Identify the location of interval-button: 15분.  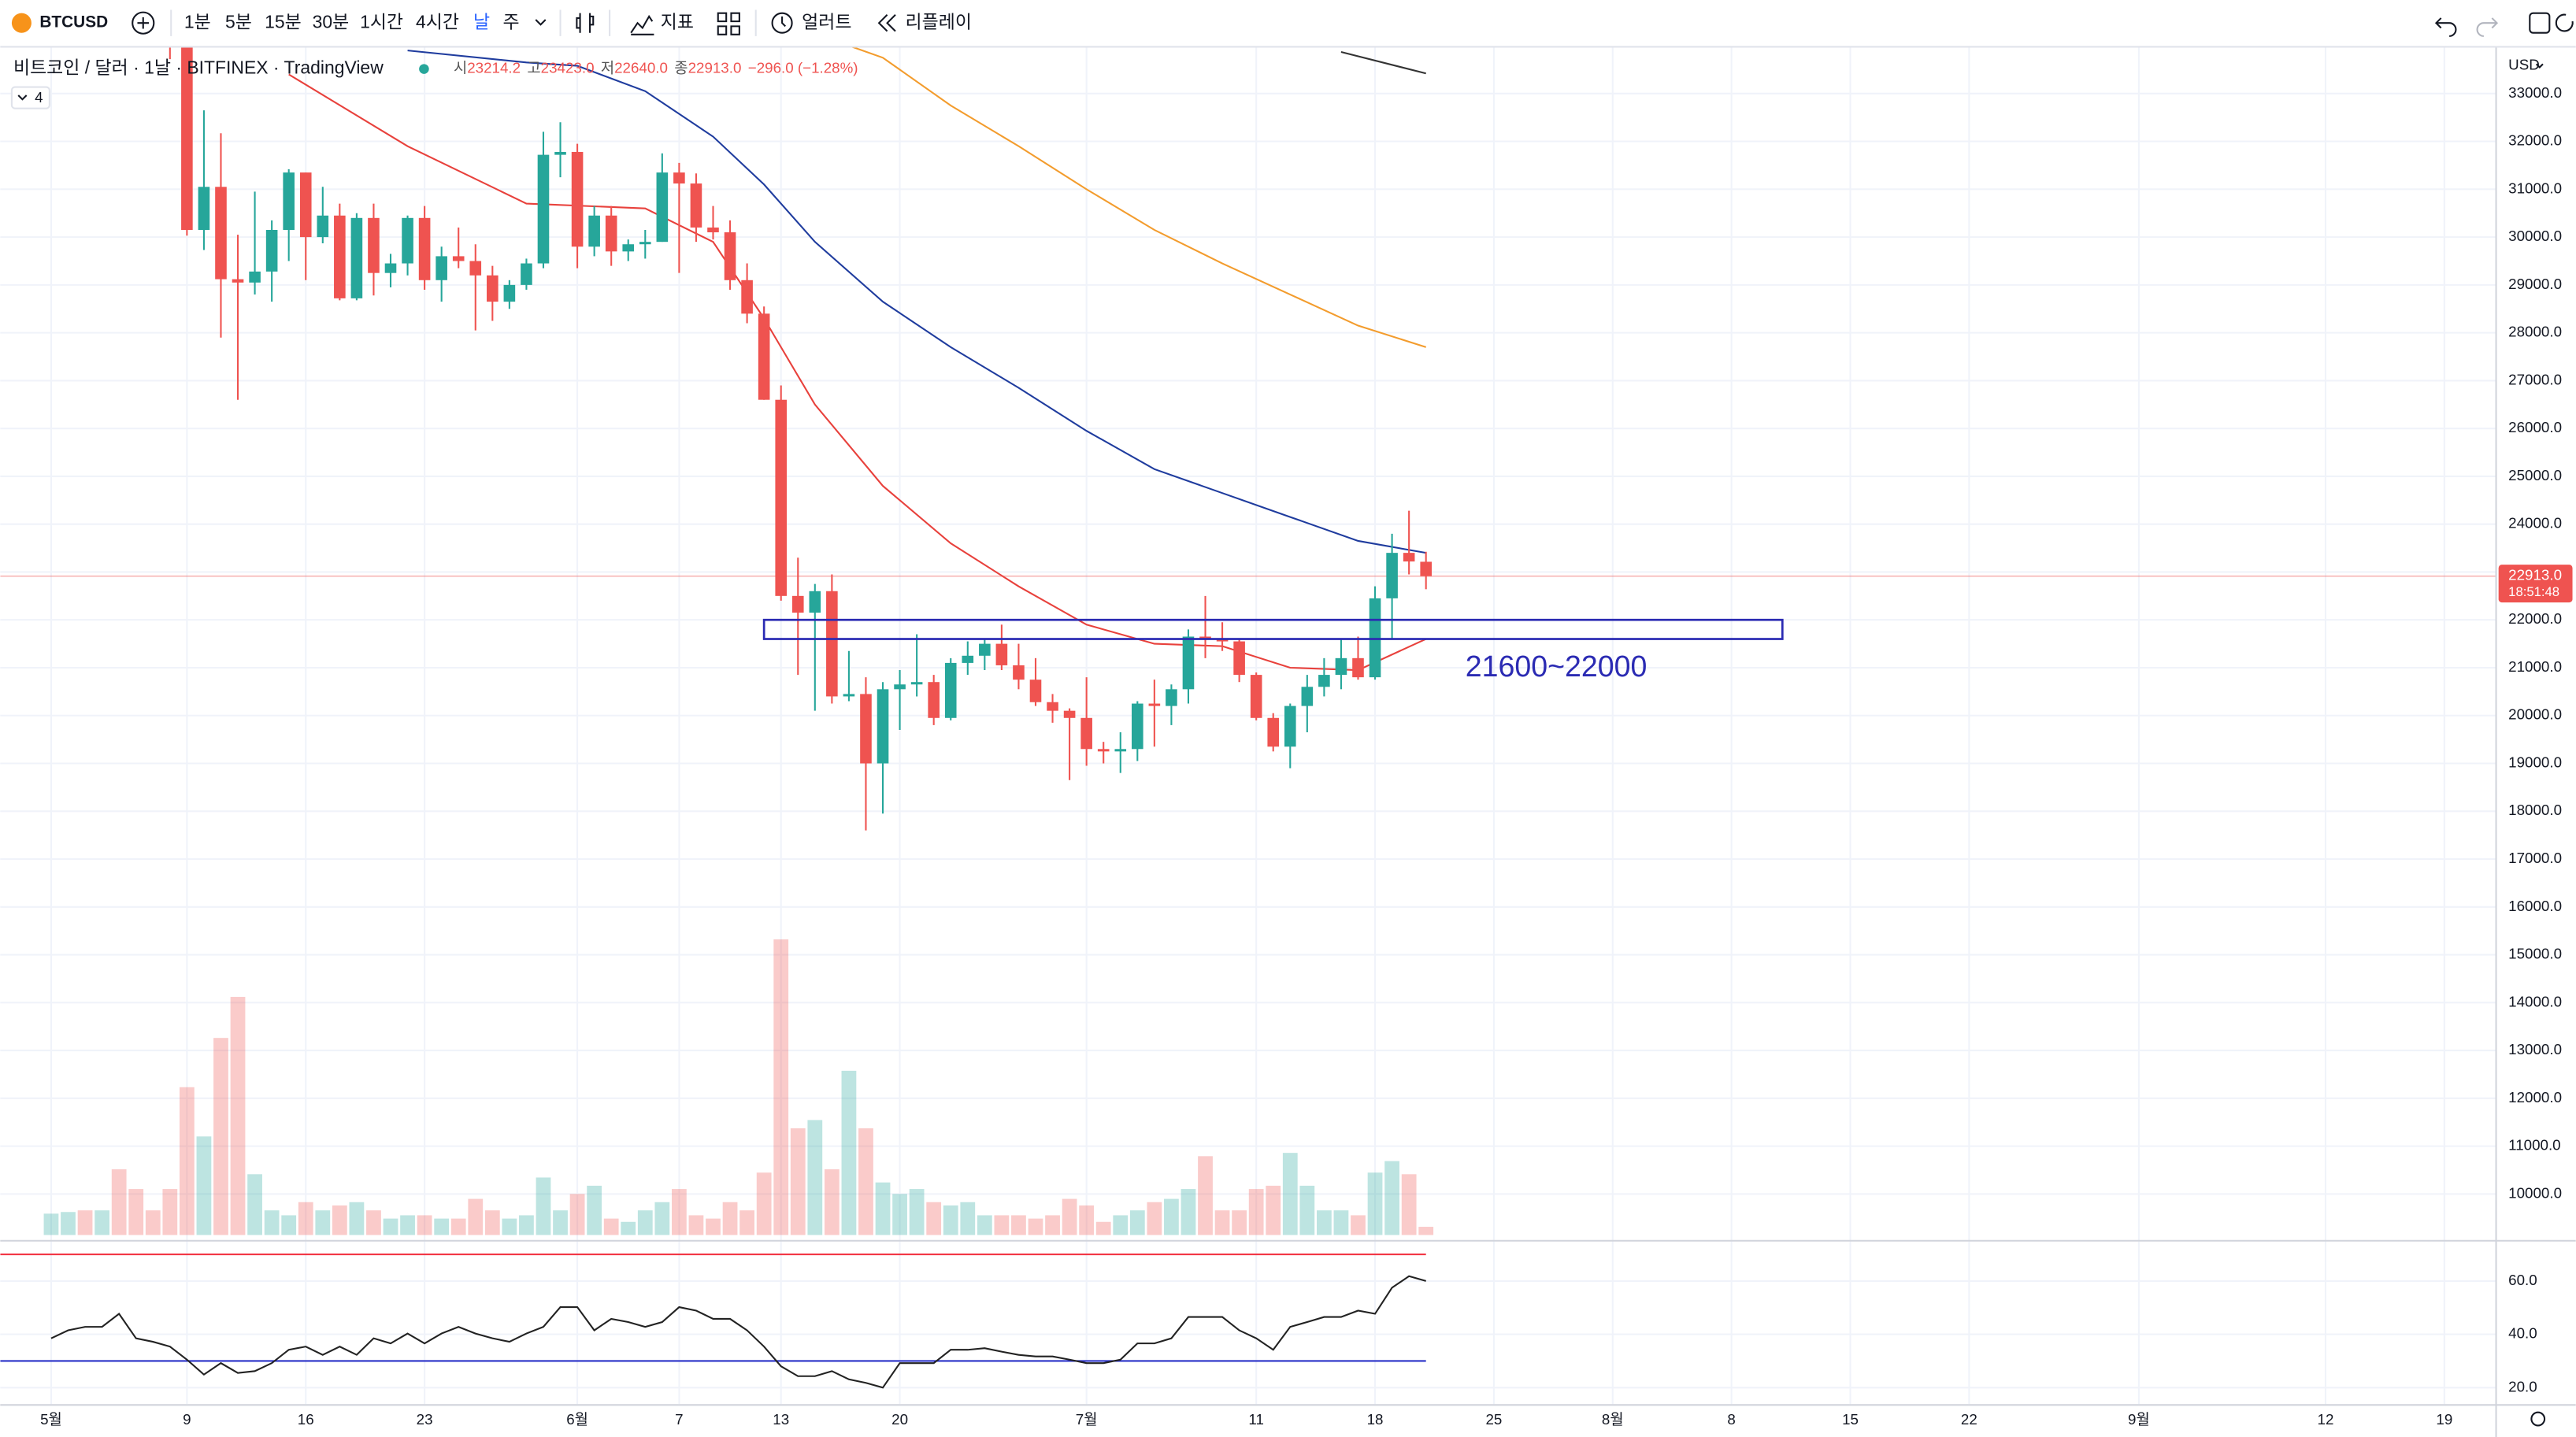
(283, 21).